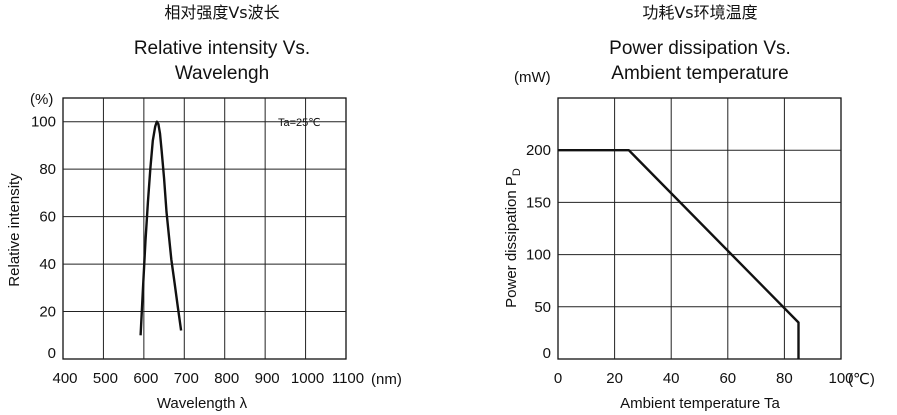  What do you see at coordinates (307, 378) in the screenshot?
I see `left-x-tick-label: 1000` at bounding box center [307, 378].